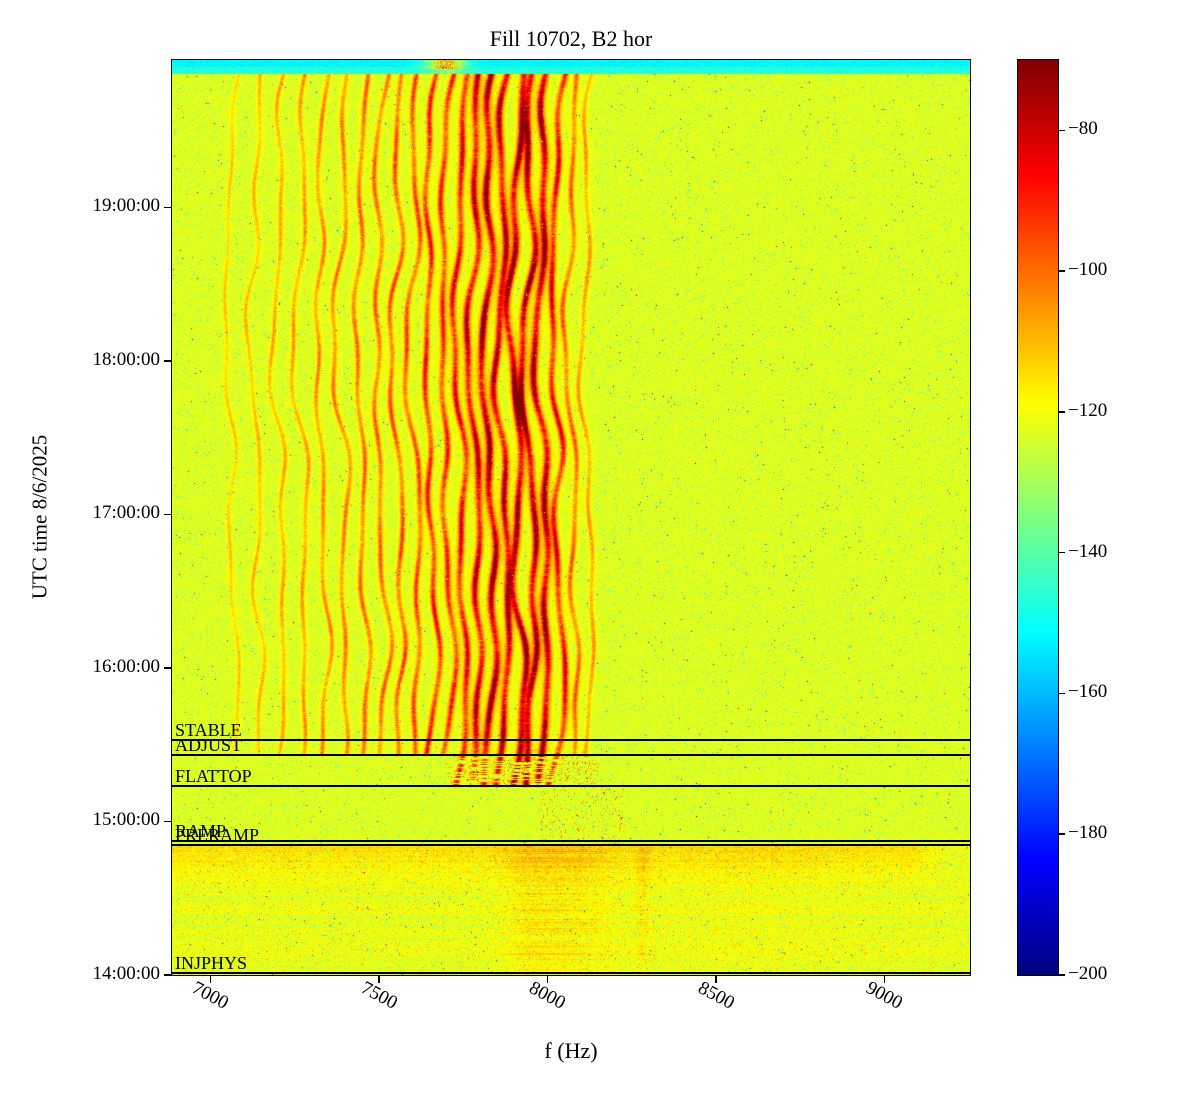 The width and height of the screenshot is (1200, 1100). Describe the element at coordinates (126, 973) in the screenshot. I see `y-tick-label: 14:00:00` at that location.